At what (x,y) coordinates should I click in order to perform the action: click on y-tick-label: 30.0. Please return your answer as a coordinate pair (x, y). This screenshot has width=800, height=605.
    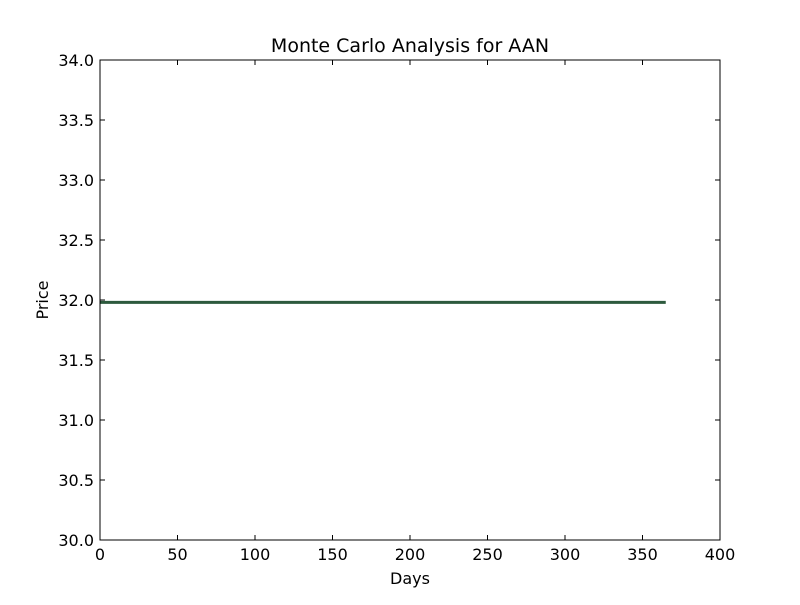
    Looking at the image, I should click on (76, 540).